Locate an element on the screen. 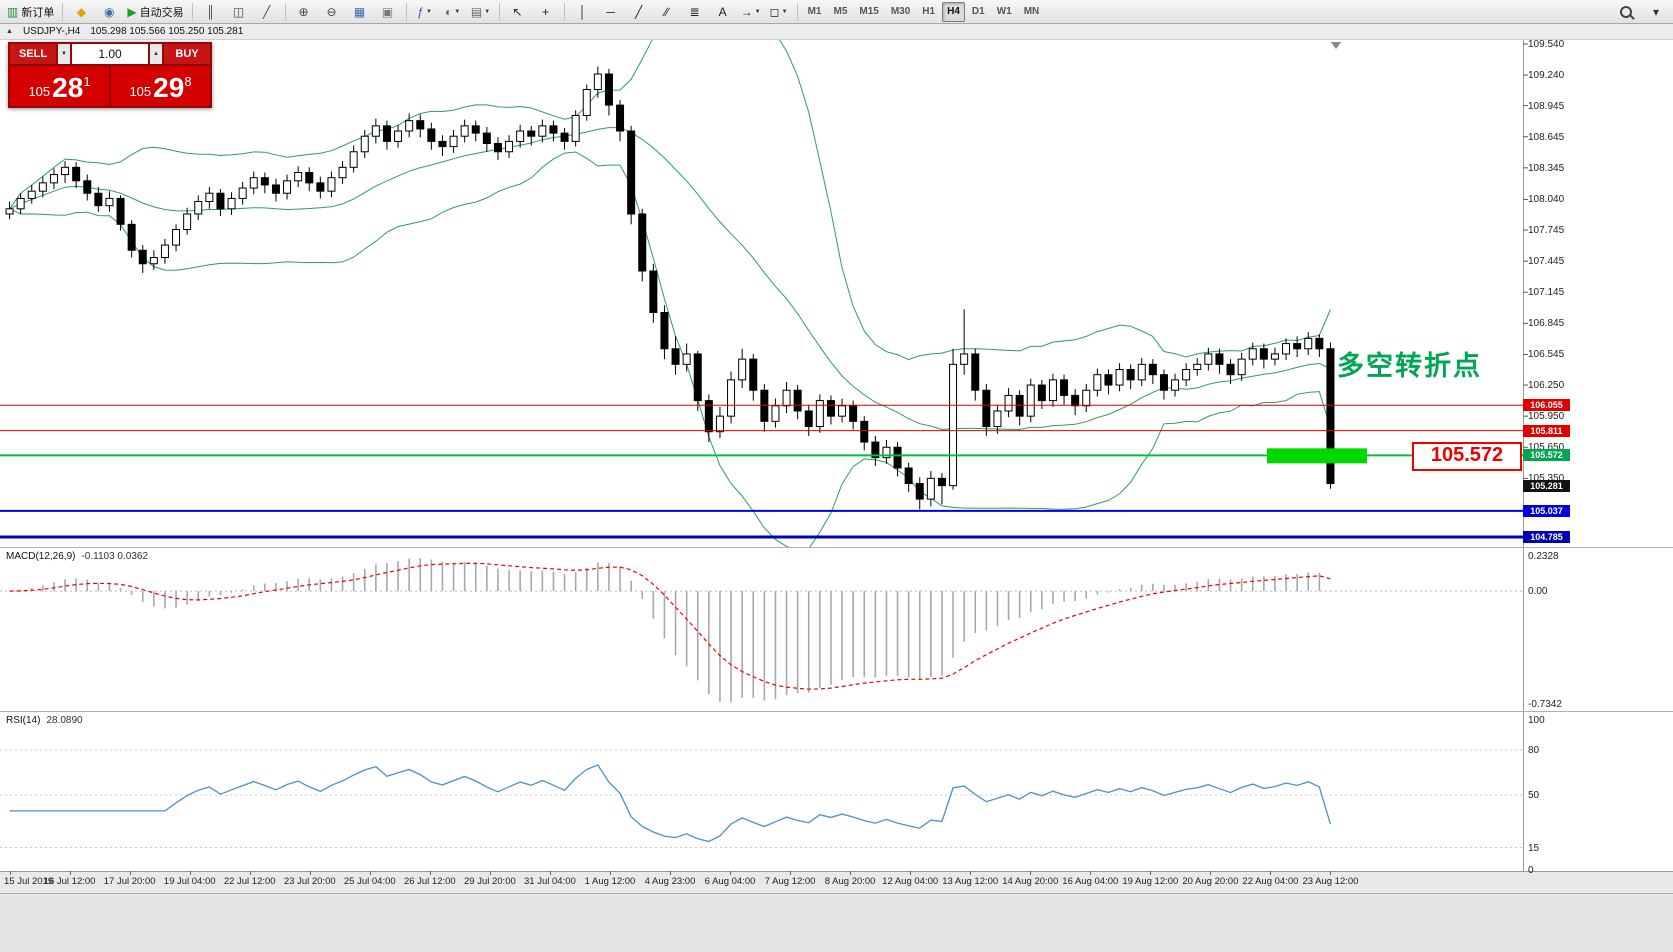  horizontal-line-icon: ─ is located at coordinates (610, 11).